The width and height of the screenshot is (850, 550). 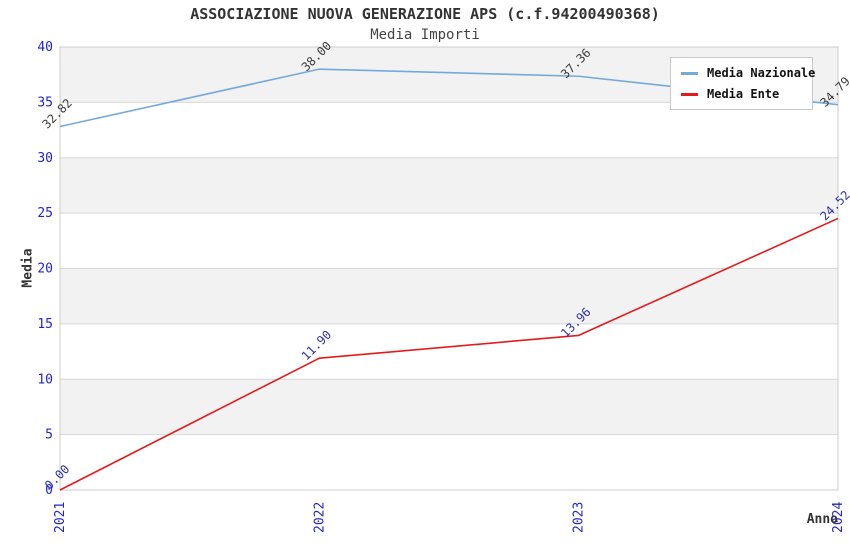 I want to click on y-tick-label: 40, so click(x=45, y=47).